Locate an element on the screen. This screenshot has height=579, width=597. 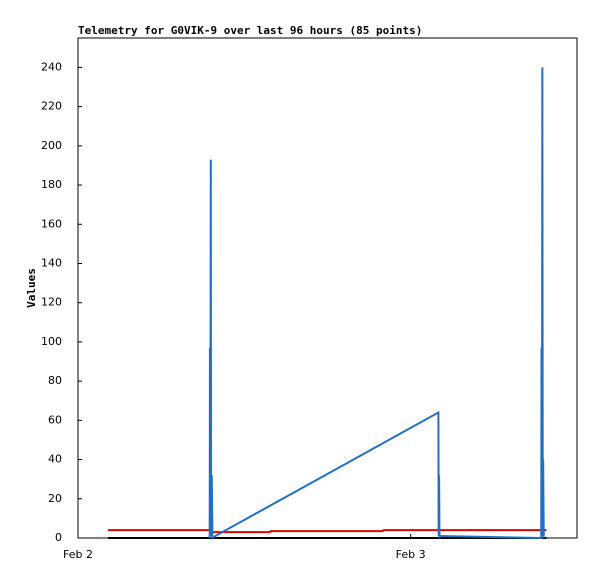
y-tick-label: 40 is located at coordinates (55, 459).